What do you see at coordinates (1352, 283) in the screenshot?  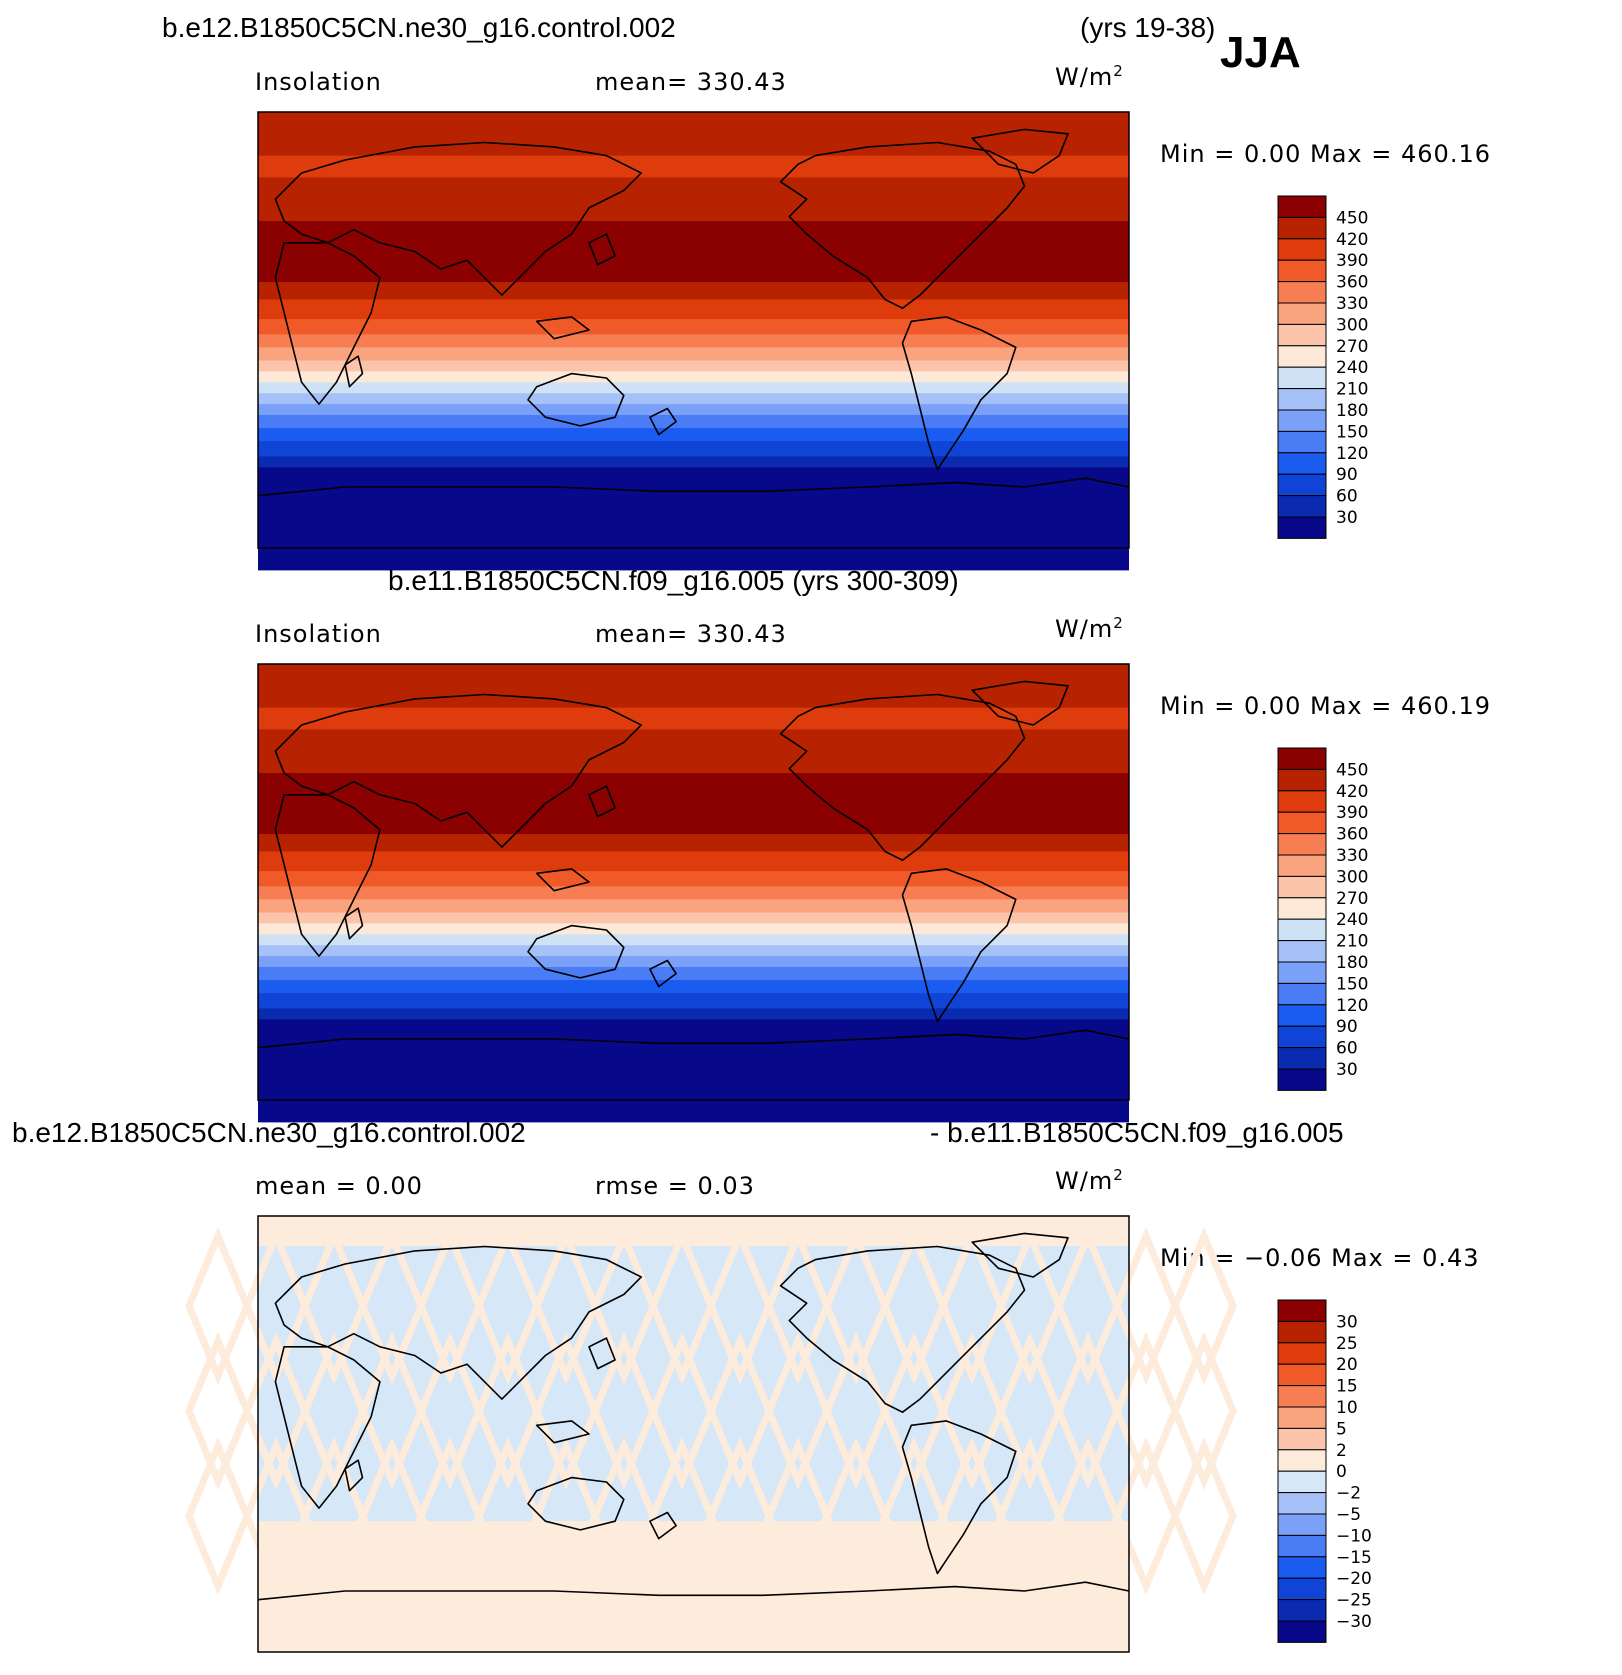 I see `colorbar-tick-label: 360` at bounding box center [1352, 283].